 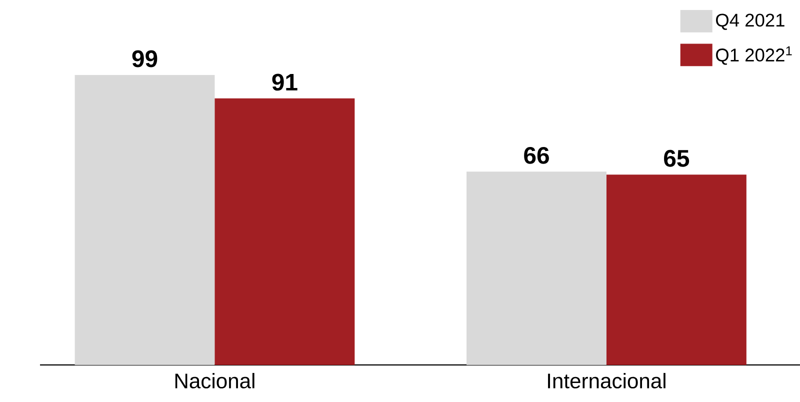 I want to click on data-label: 66, so click(x=536, y=155).